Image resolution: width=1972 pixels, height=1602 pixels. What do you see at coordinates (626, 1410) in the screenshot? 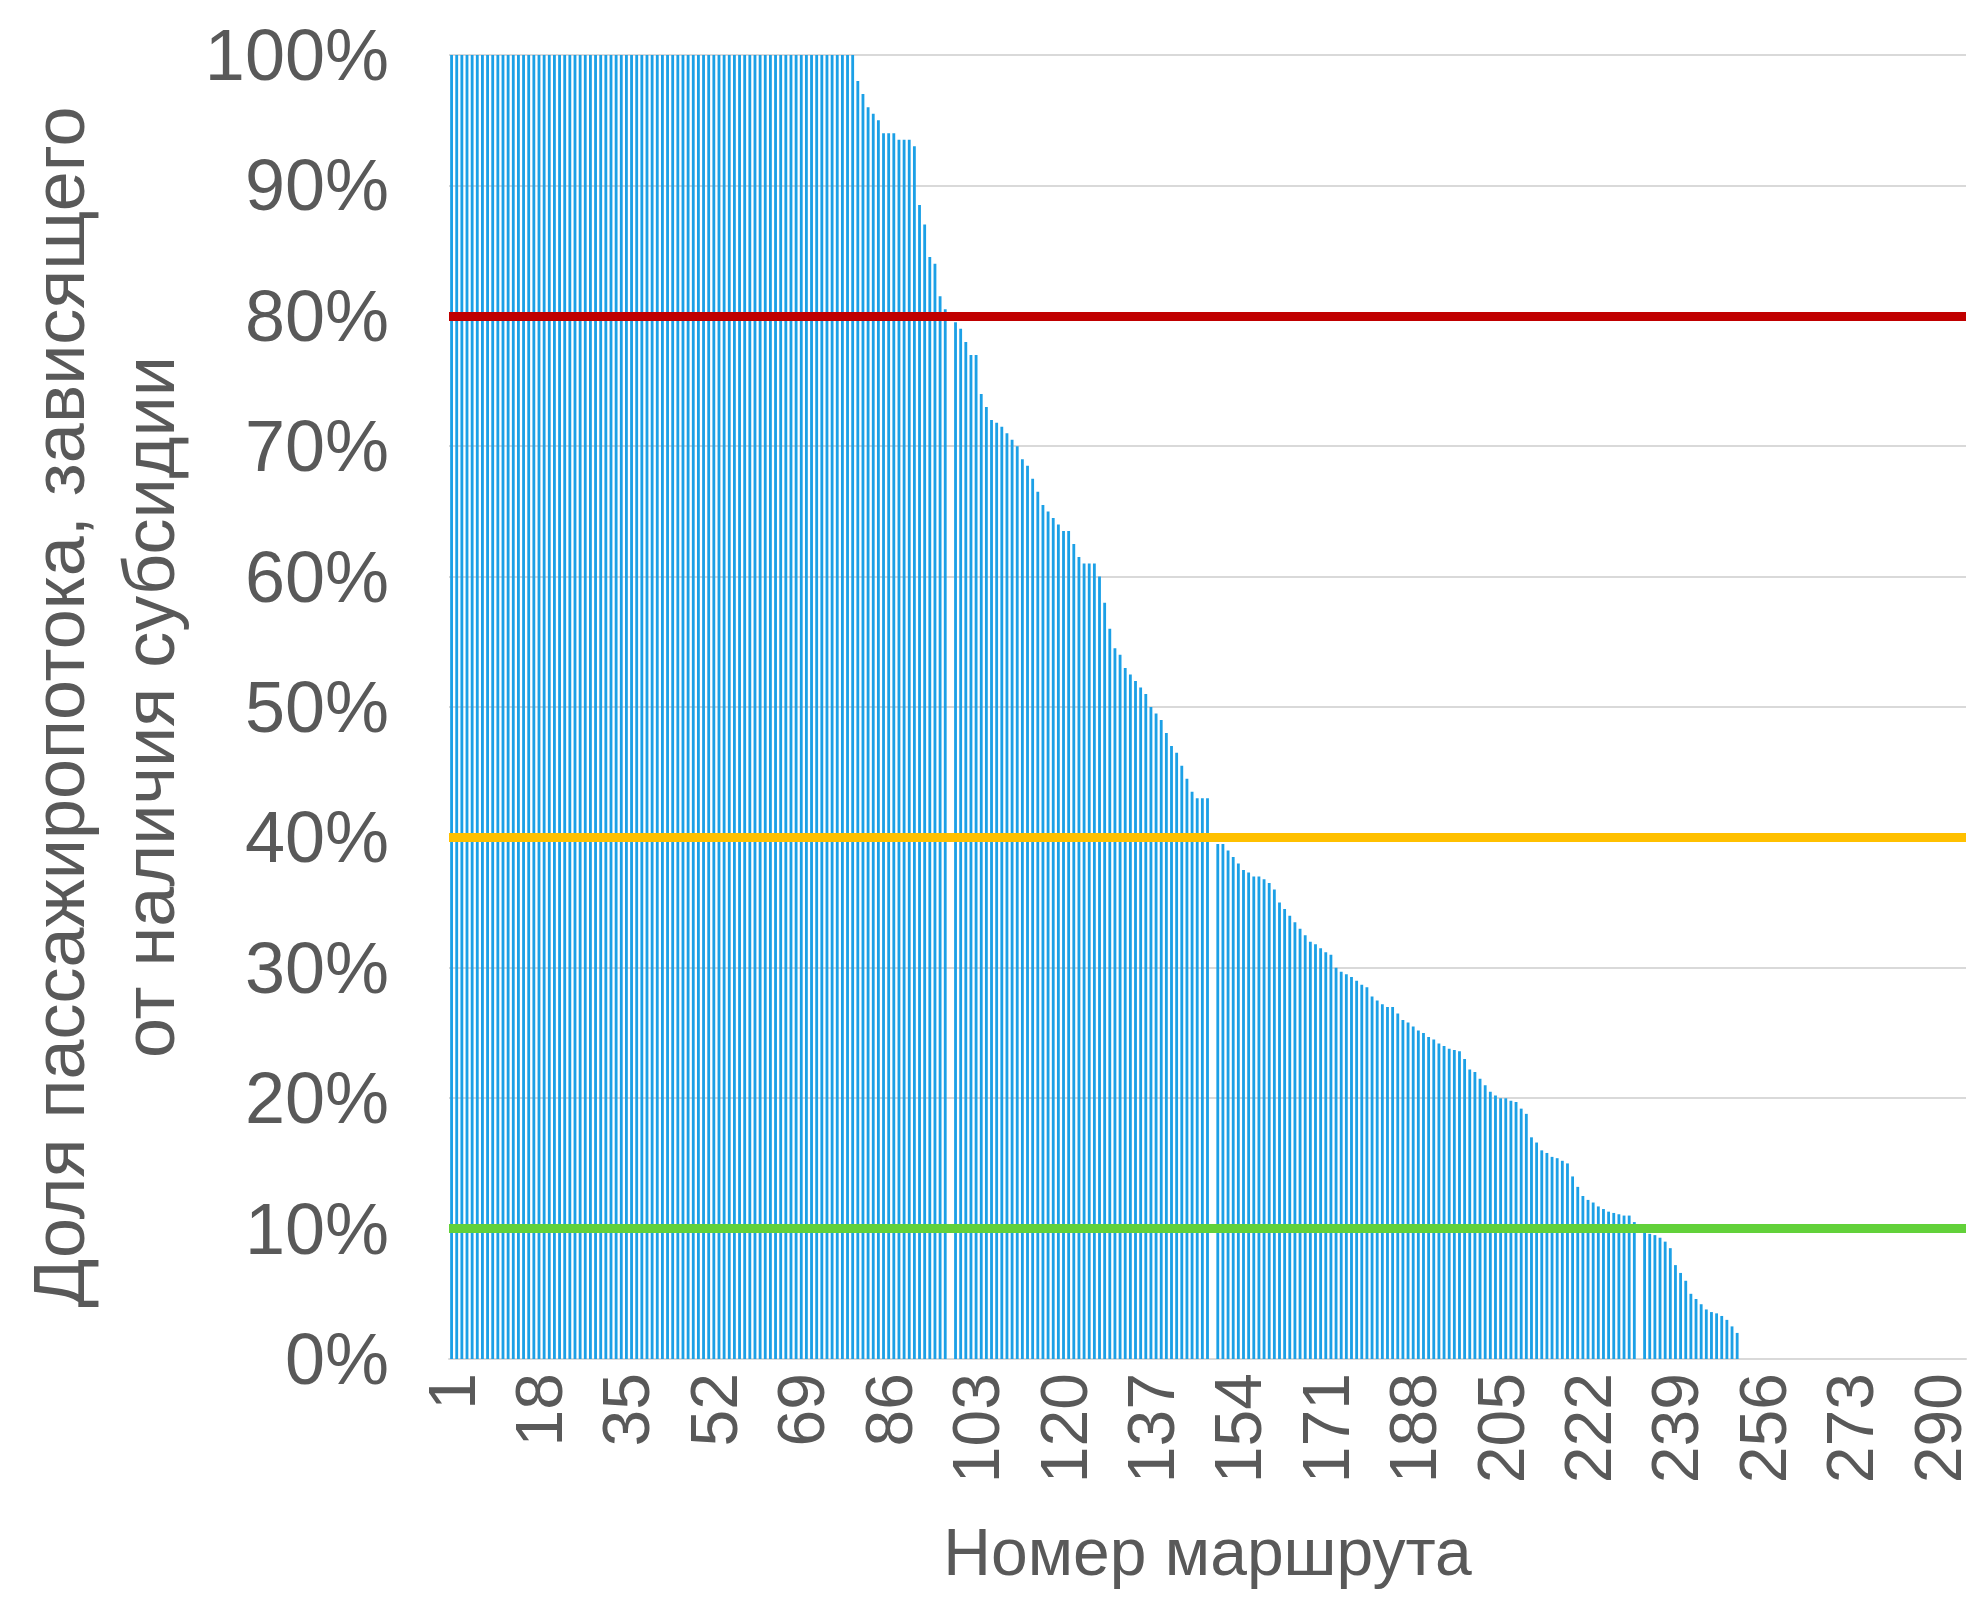
I see `x-tick-label: 35` at bounding box center [626, 1410].